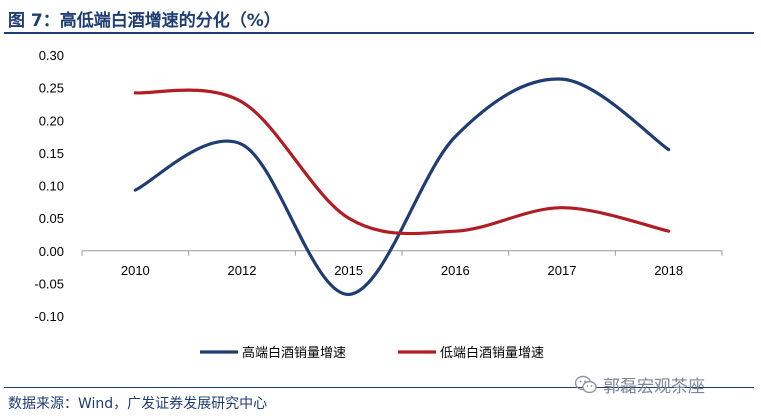 The height and width of the screenshot is (418, 761). What do you see at coordinates (49, 316) in the screenshot?
I see `y-tick-label: -0.10` at bounding box center [49, 316].